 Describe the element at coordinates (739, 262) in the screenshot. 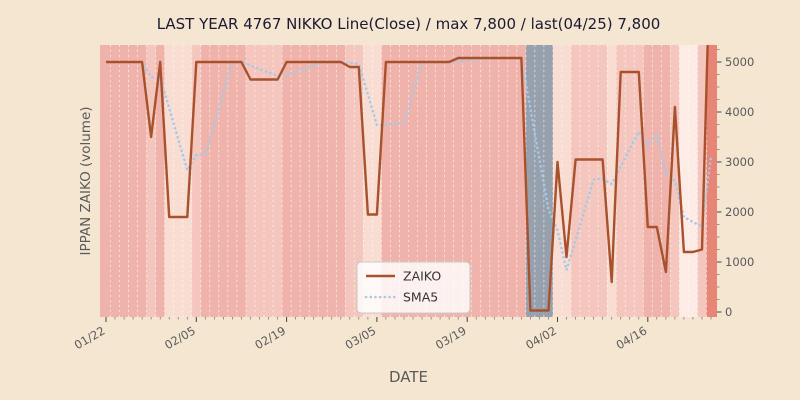

I see `y-tick-label: 1000` at that location.